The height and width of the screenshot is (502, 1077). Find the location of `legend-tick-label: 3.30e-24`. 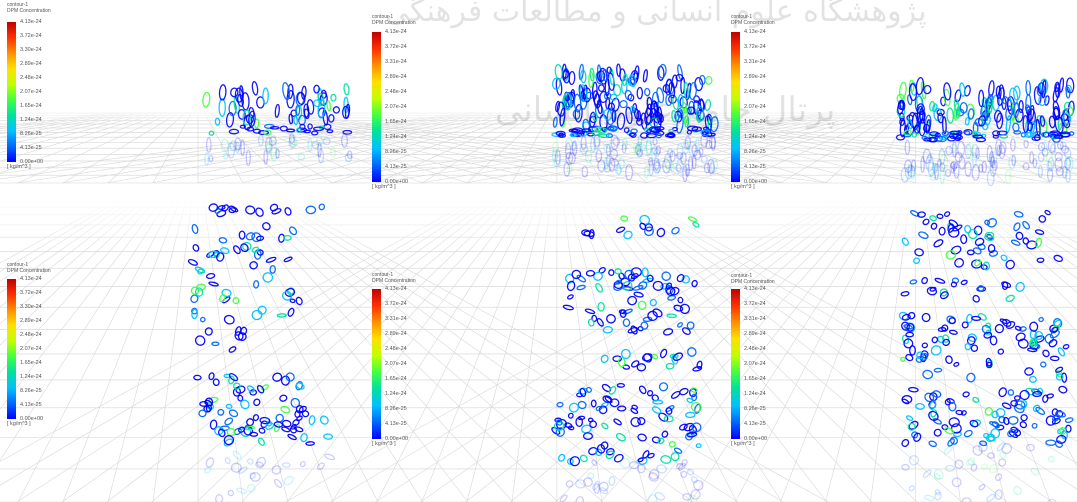

legend-tick-label: 3.30e-24 is located at coordinates (31, 307).